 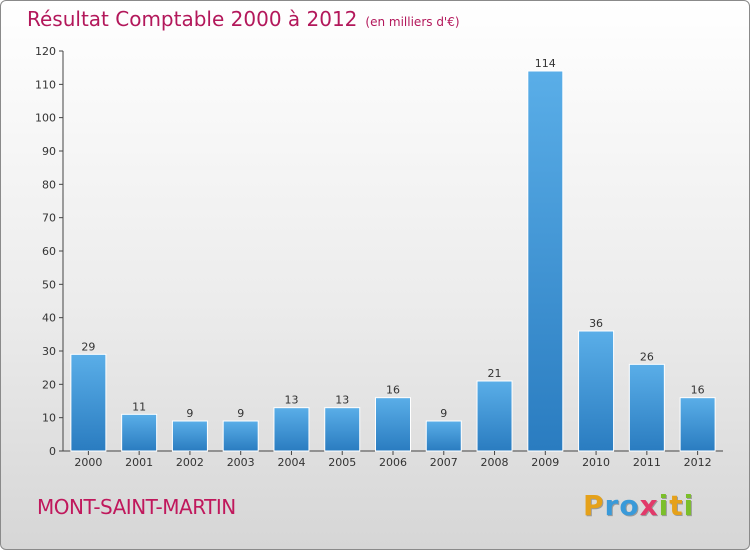 I want to click on x-tick-label: 2001, so click(x=139, y=462).